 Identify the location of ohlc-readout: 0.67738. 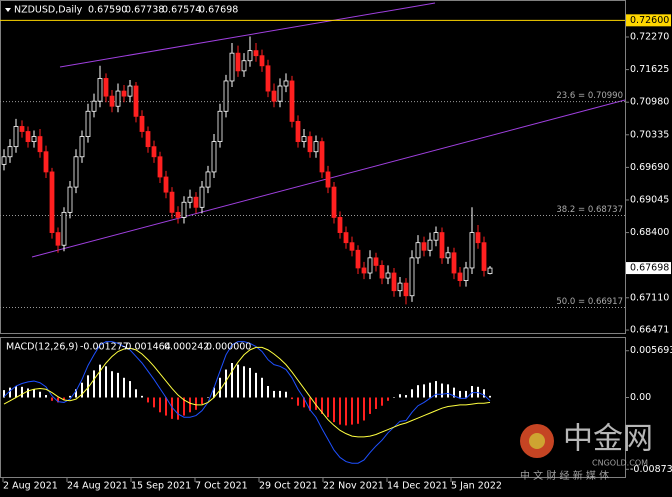
(144, 10).